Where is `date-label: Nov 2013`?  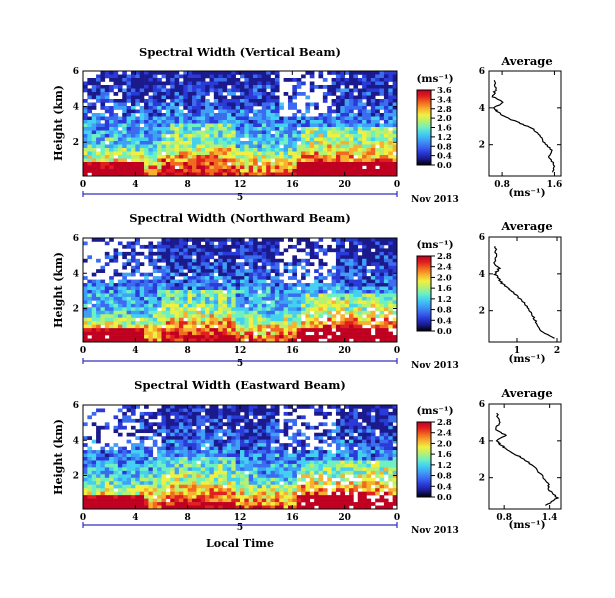
date-label: Nov 2013 is located at coordinates (435, 200).